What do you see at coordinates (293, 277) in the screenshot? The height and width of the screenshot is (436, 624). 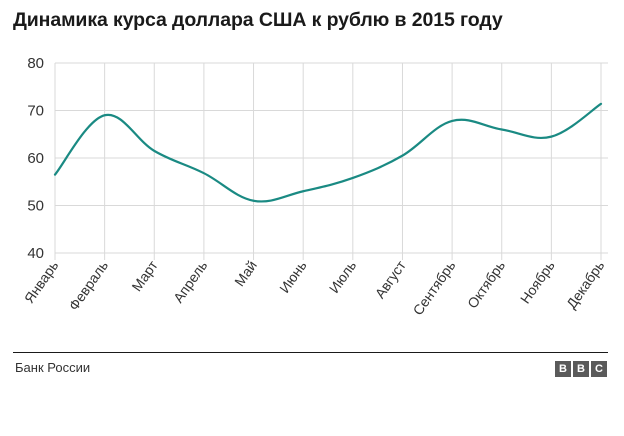 I see `x-tick-label: Июнь` at bounding box center [293, 277].